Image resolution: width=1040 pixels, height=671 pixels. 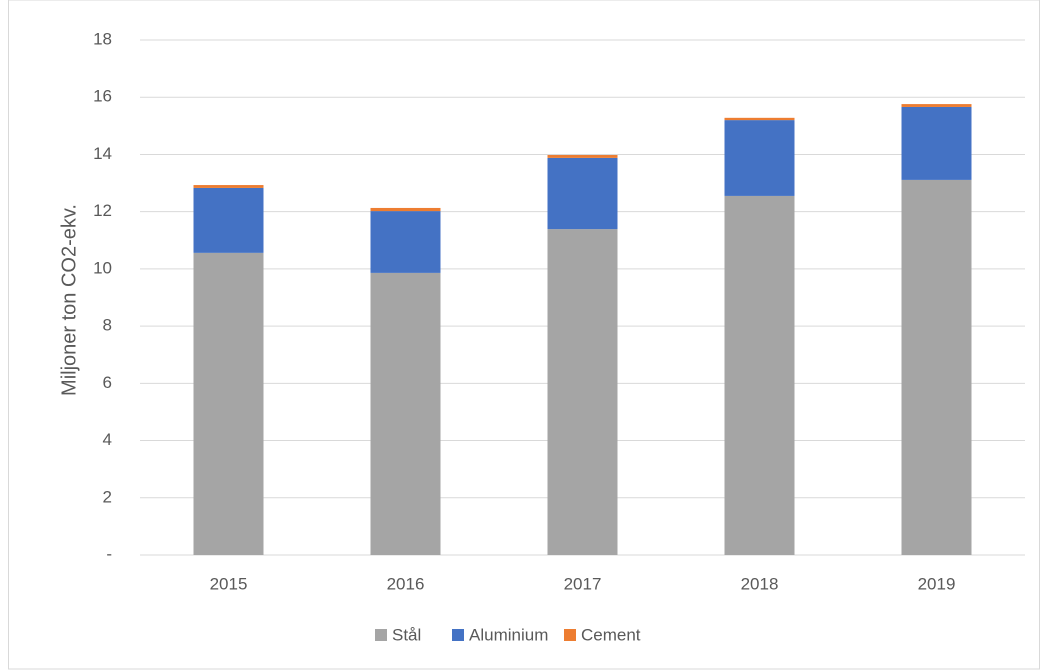 I want to click on y-tick-label: 4, so click(x=107, y=439).